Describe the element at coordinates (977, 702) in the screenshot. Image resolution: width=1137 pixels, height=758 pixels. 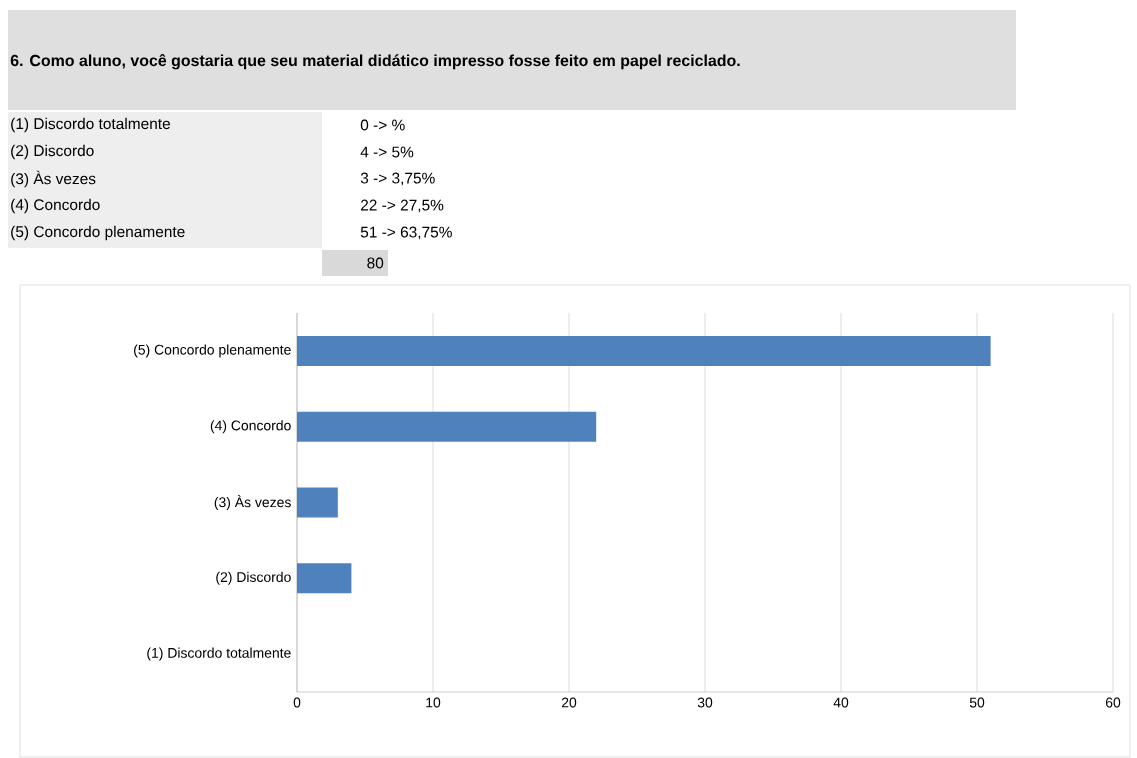
I see `x-tick-label: 50` at that location.